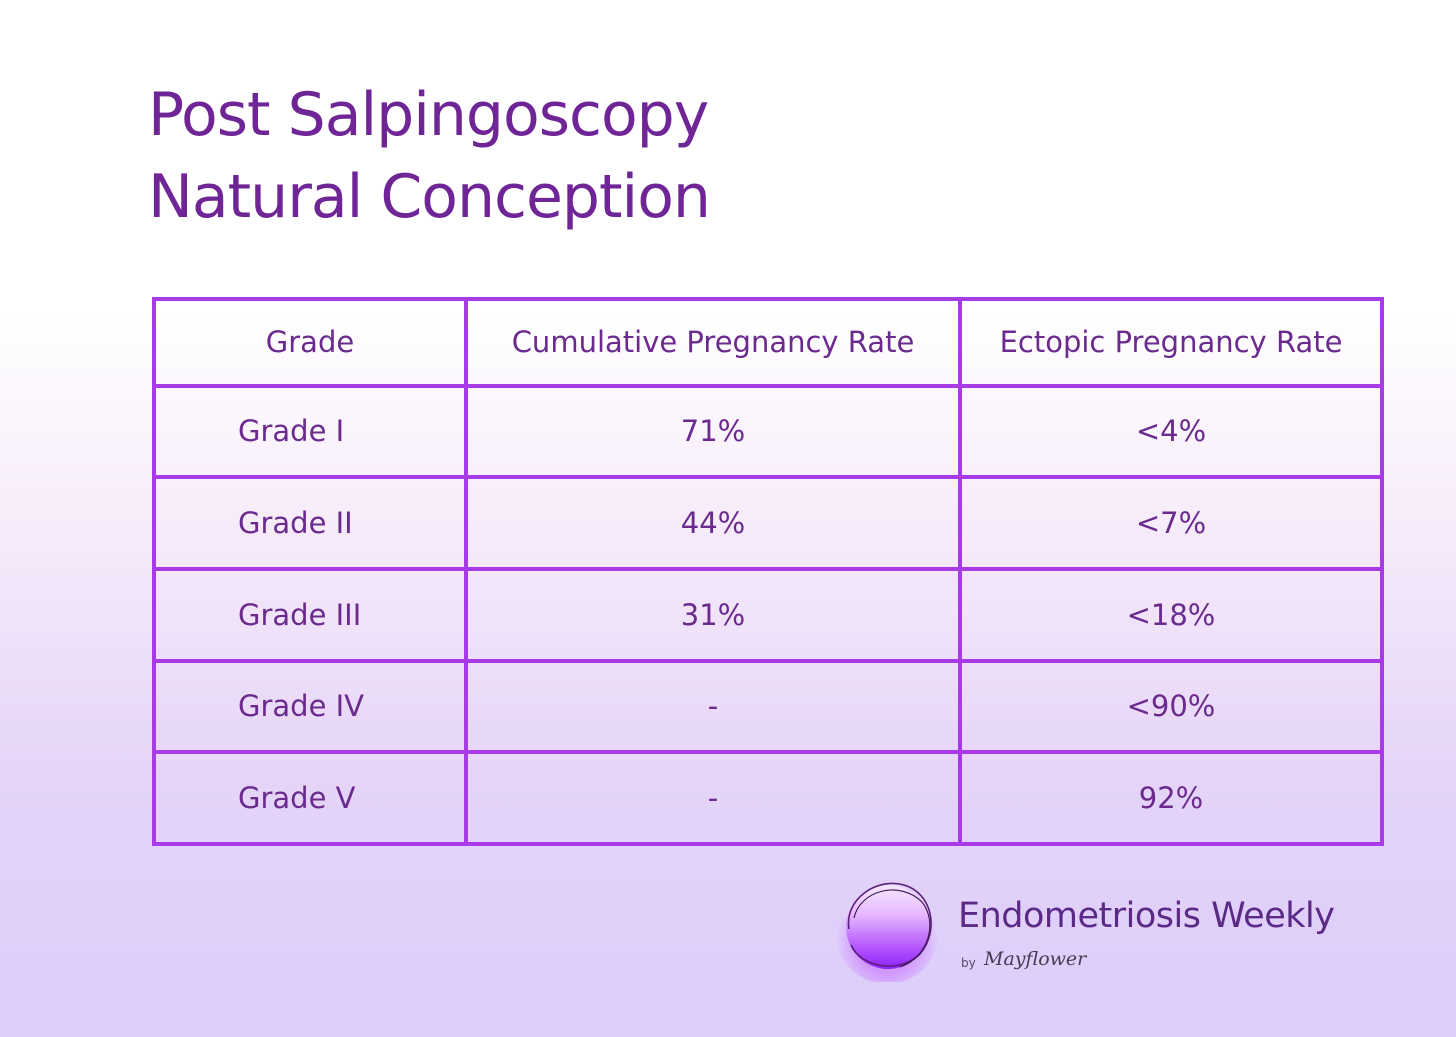 The width and height of the screenshot is (1456, 1037). I want to click on page-title-line-1: Post Salpingoscopy, so click(428, 115).